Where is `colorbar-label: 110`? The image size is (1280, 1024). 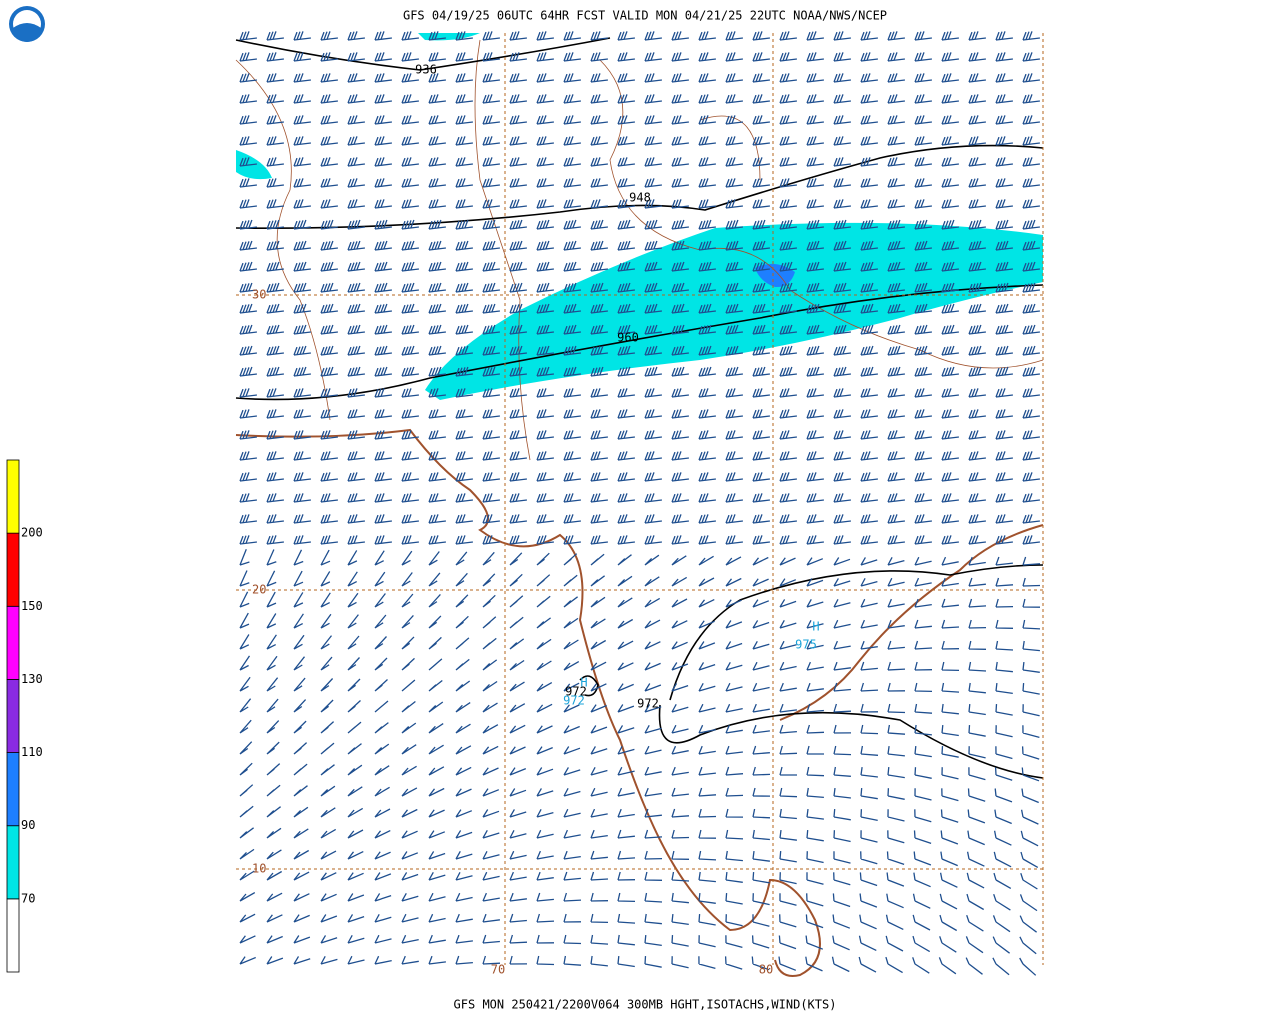 colorbar-label: 110 is located at coordinates (32, 752).